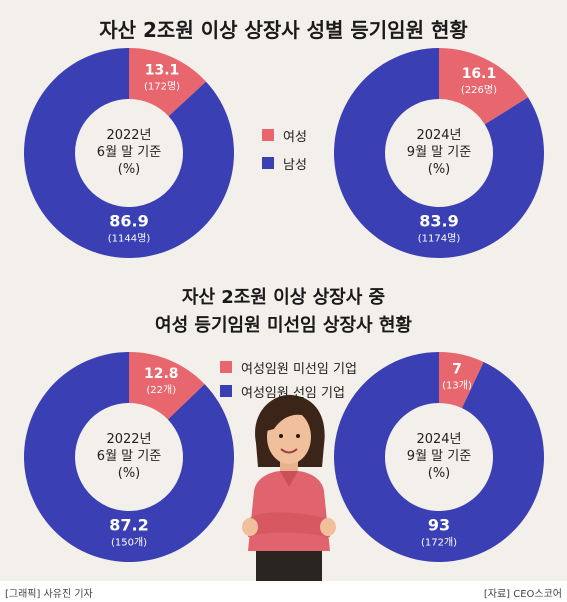 The image size is (567, 602). Describe the element at coordinates (128, 525) in the screenshot. I see `data-label-value: 87.2` at that location.